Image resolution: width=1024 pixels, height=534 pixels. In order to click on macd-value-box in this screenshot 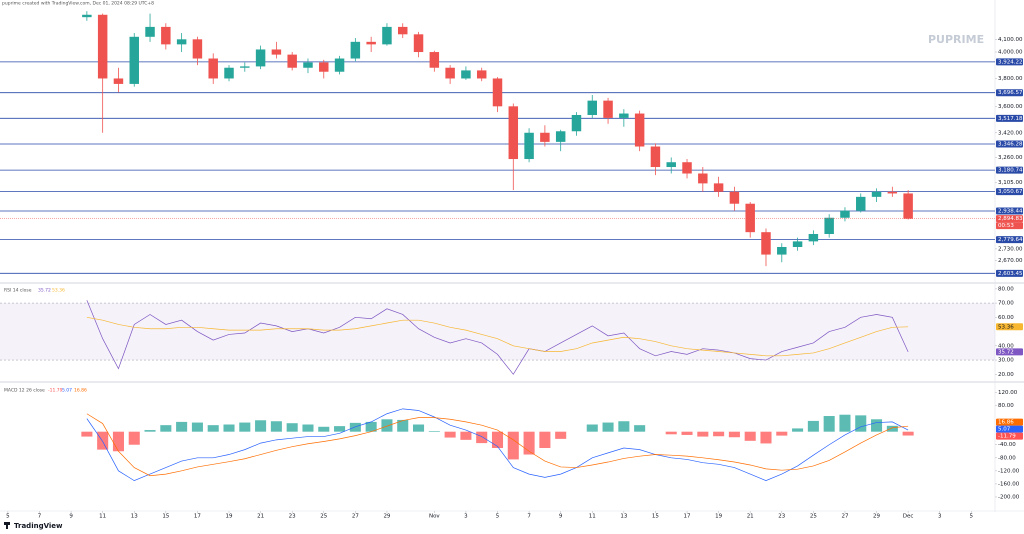, I will do `click(1009, 429)`.